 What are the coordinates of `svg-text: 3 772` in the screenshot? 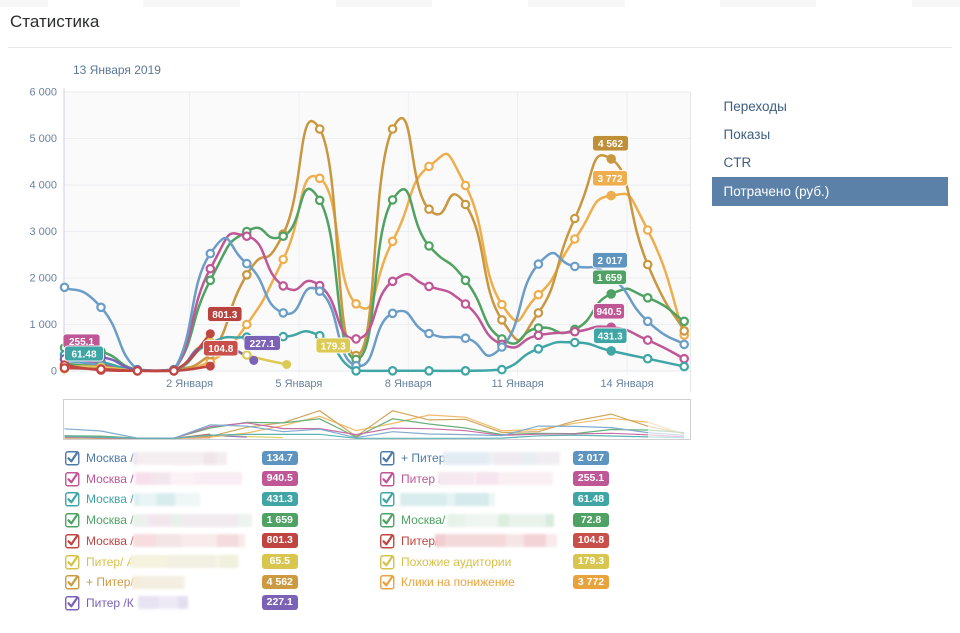 It's located at (609, 179).